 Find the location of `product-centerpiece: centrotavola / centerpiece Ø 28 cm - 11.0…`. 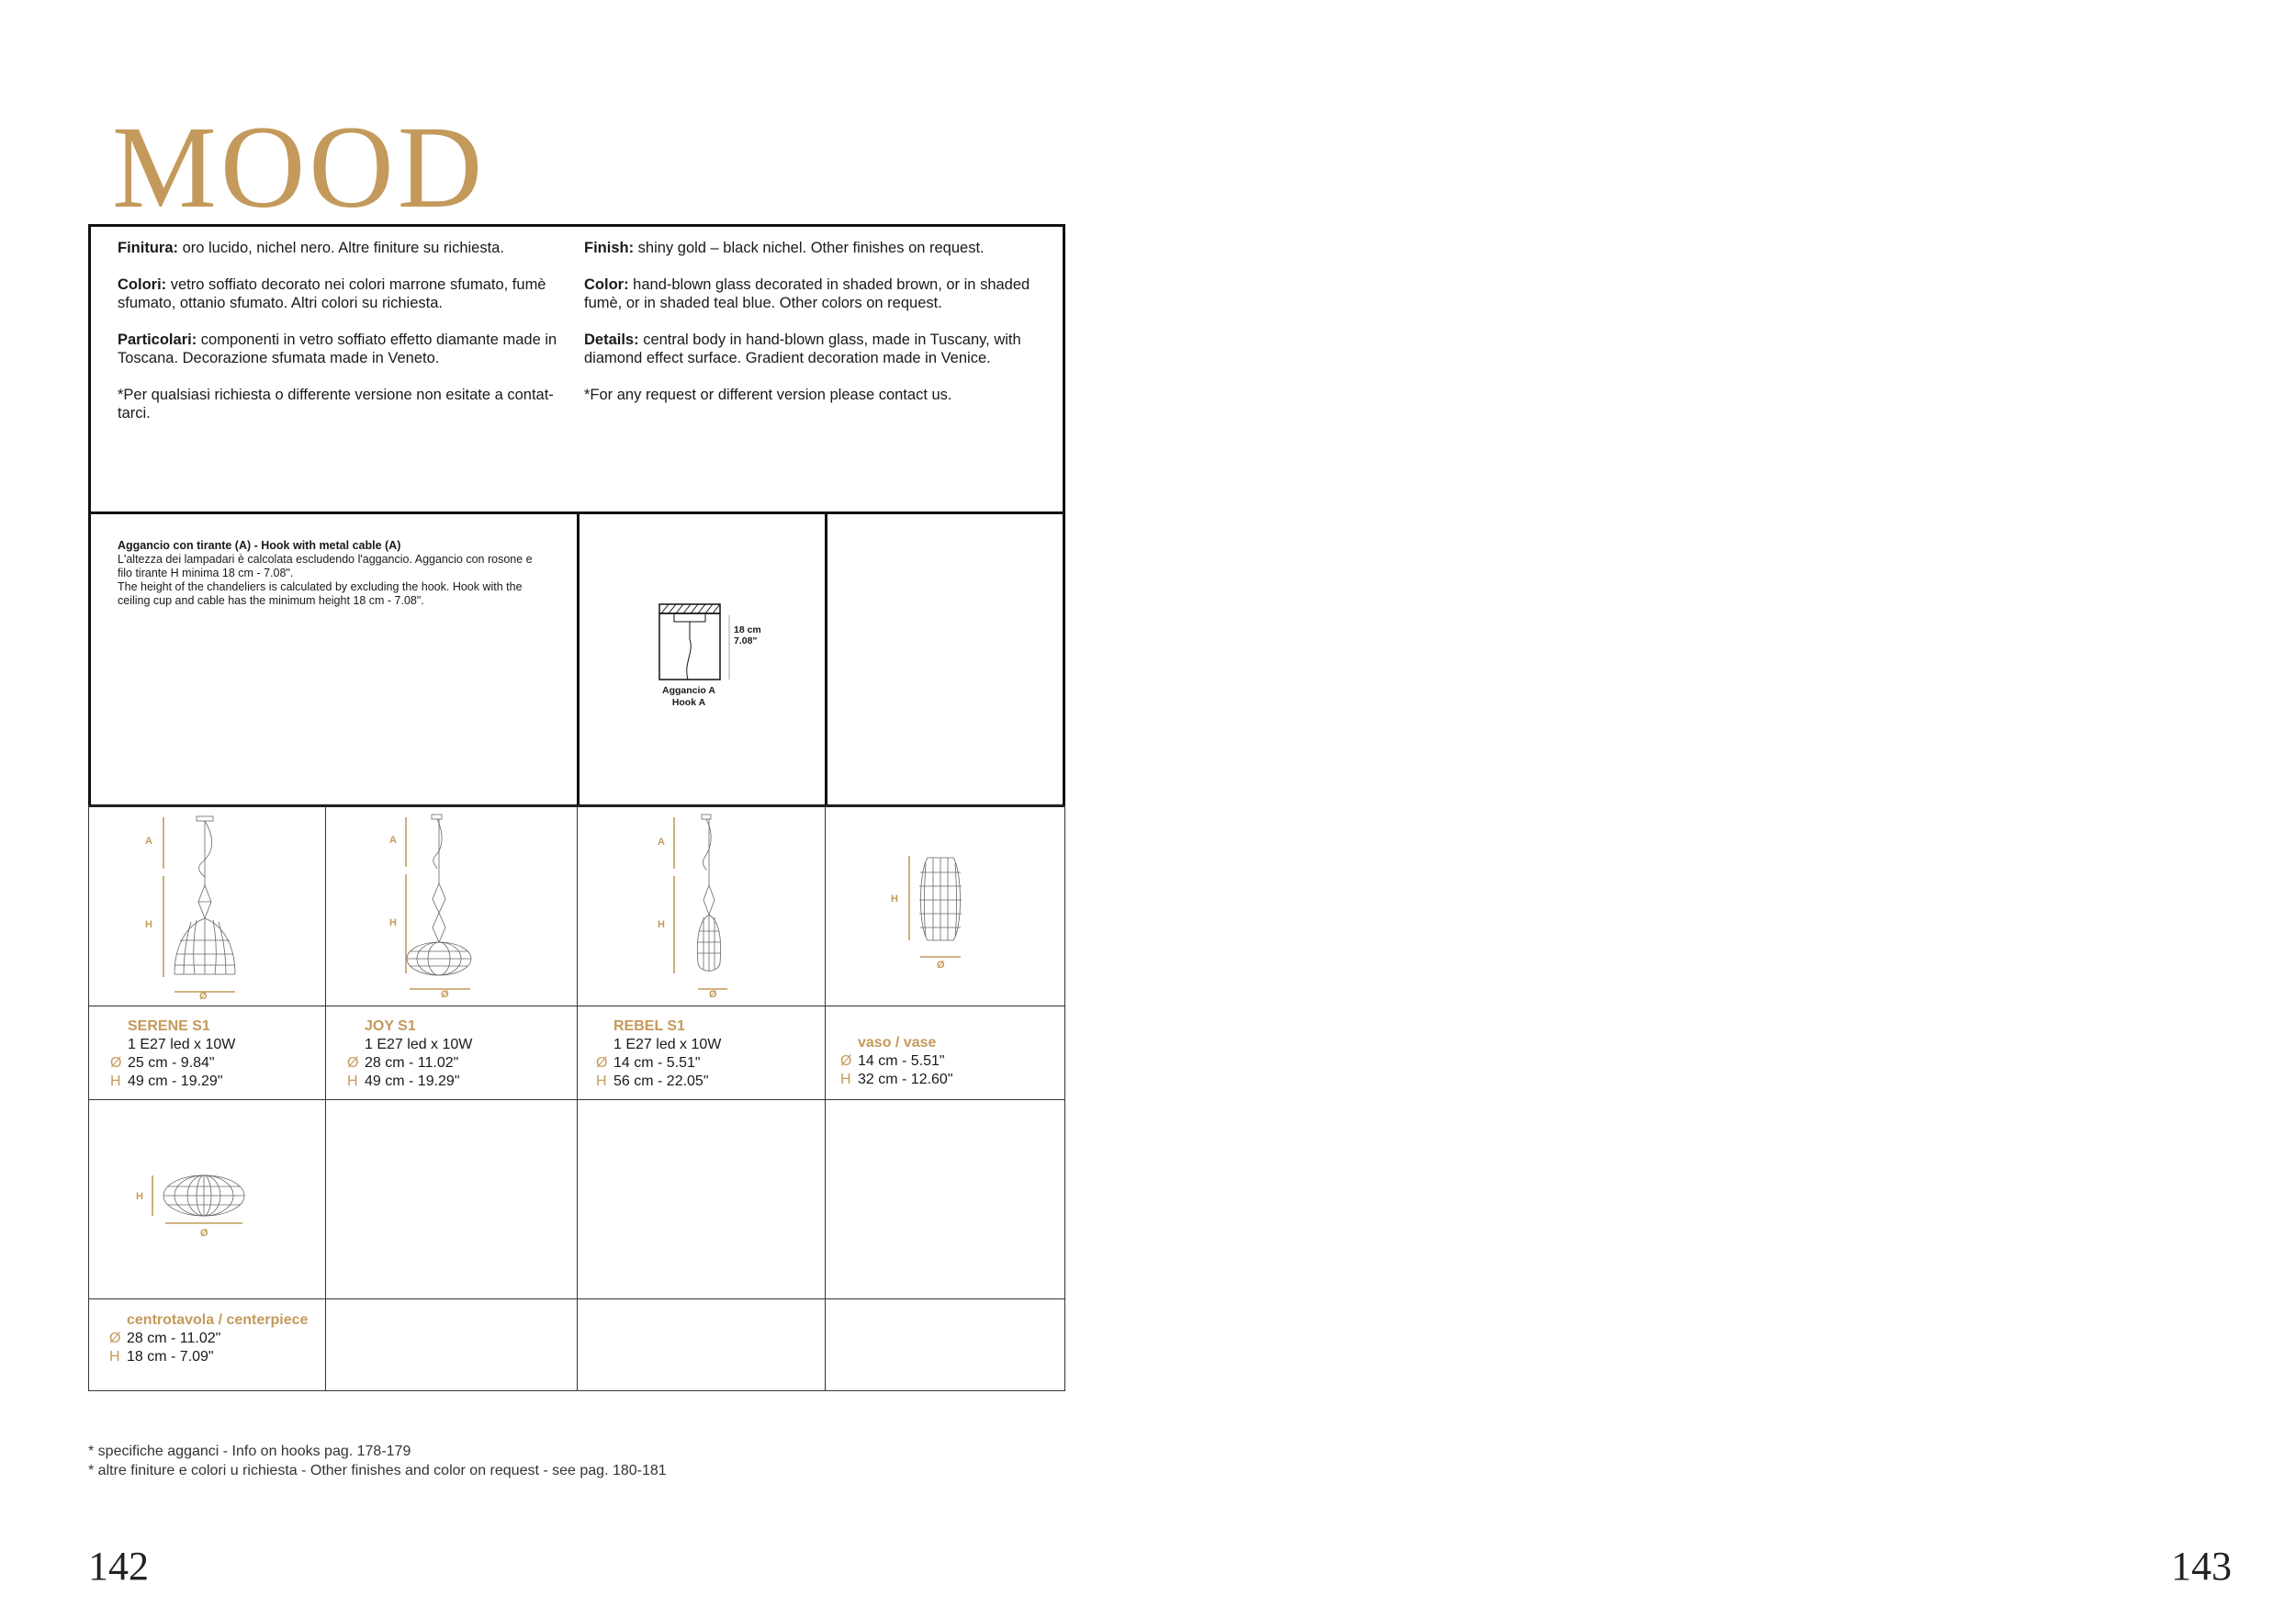

product-centerpiece: centrotavola / centerpiece Ø 28 cm - 11.0… is located at coordinates (208, 1338).